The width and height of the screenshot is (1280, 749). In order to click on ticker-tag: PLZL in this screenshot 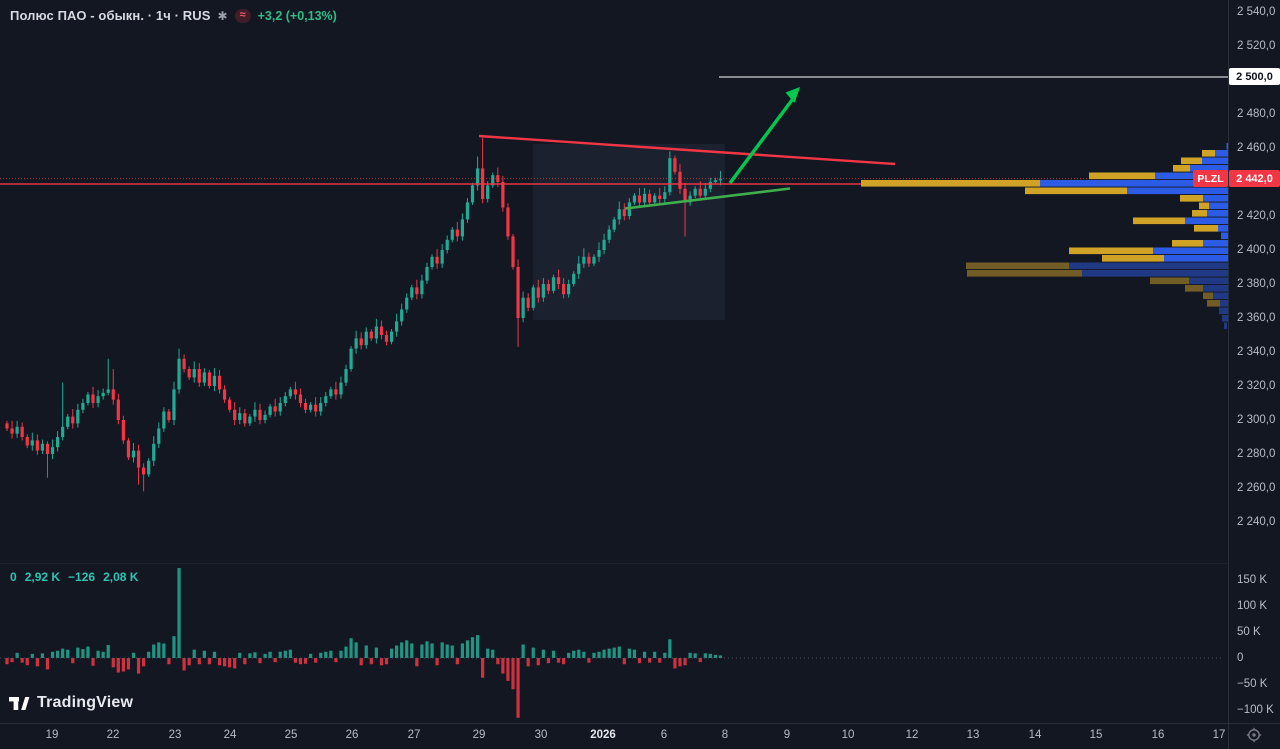, I will do `click(1210, 179)`.